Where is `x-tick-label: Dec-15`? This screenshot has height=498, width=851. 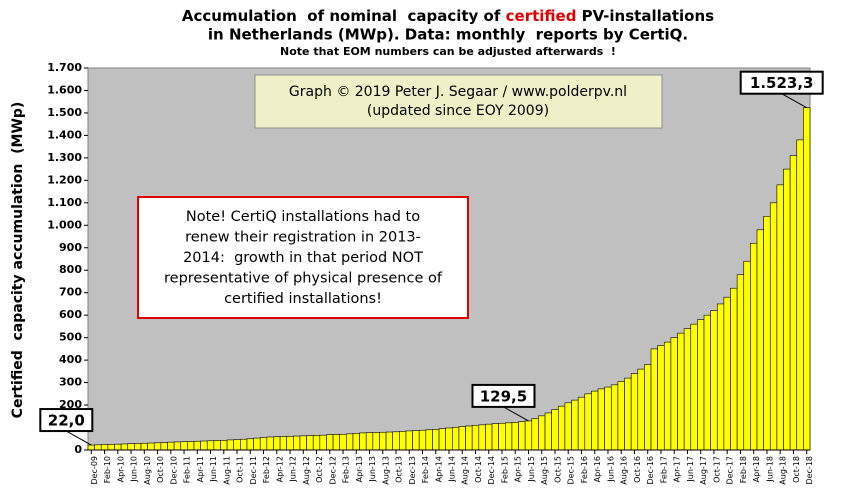
x-tick-label: Dec-15 is located at coordinates (571, 470).